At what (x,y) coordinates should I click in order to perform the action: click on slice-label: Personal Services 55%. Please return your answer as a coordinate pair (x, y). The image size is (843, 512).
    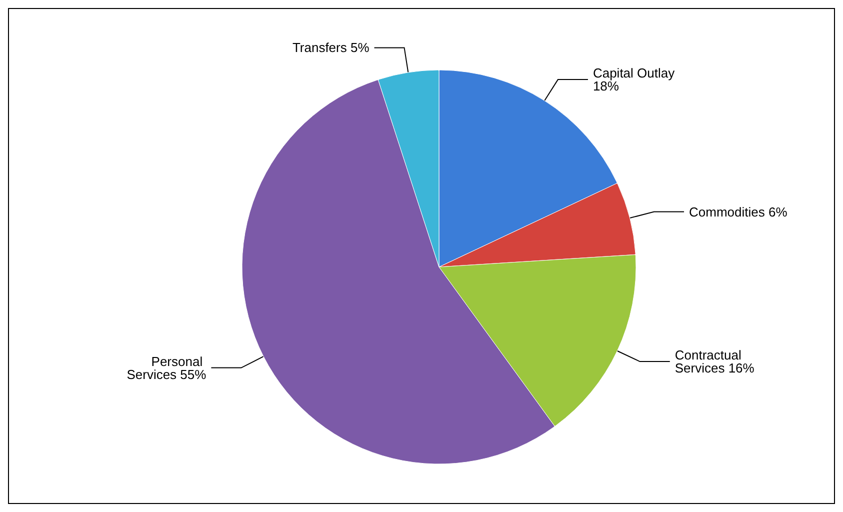
    Looking at the image, I should click on (166, 368).